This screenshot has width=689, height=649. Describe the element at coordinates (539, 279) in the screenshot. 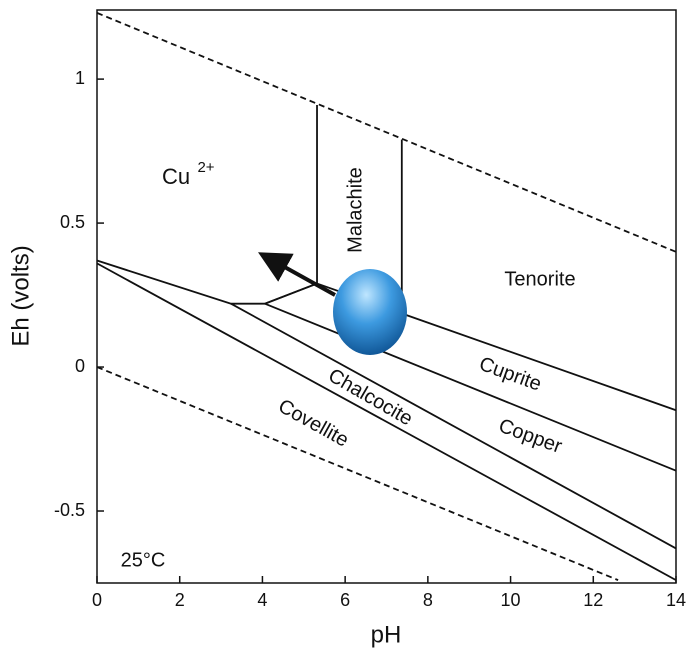

I see `region-label: Tenorite` at that location.